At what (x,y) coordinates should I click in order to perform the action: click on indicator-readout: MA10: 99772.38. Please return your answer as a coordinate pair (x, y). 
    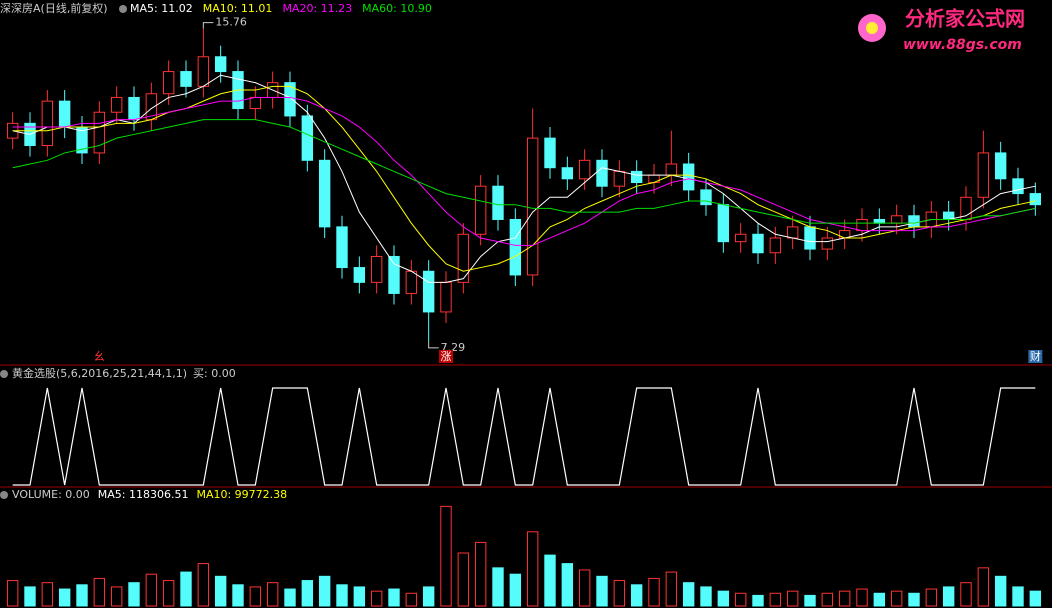
    Looking at the image, I should click on (241, 494).